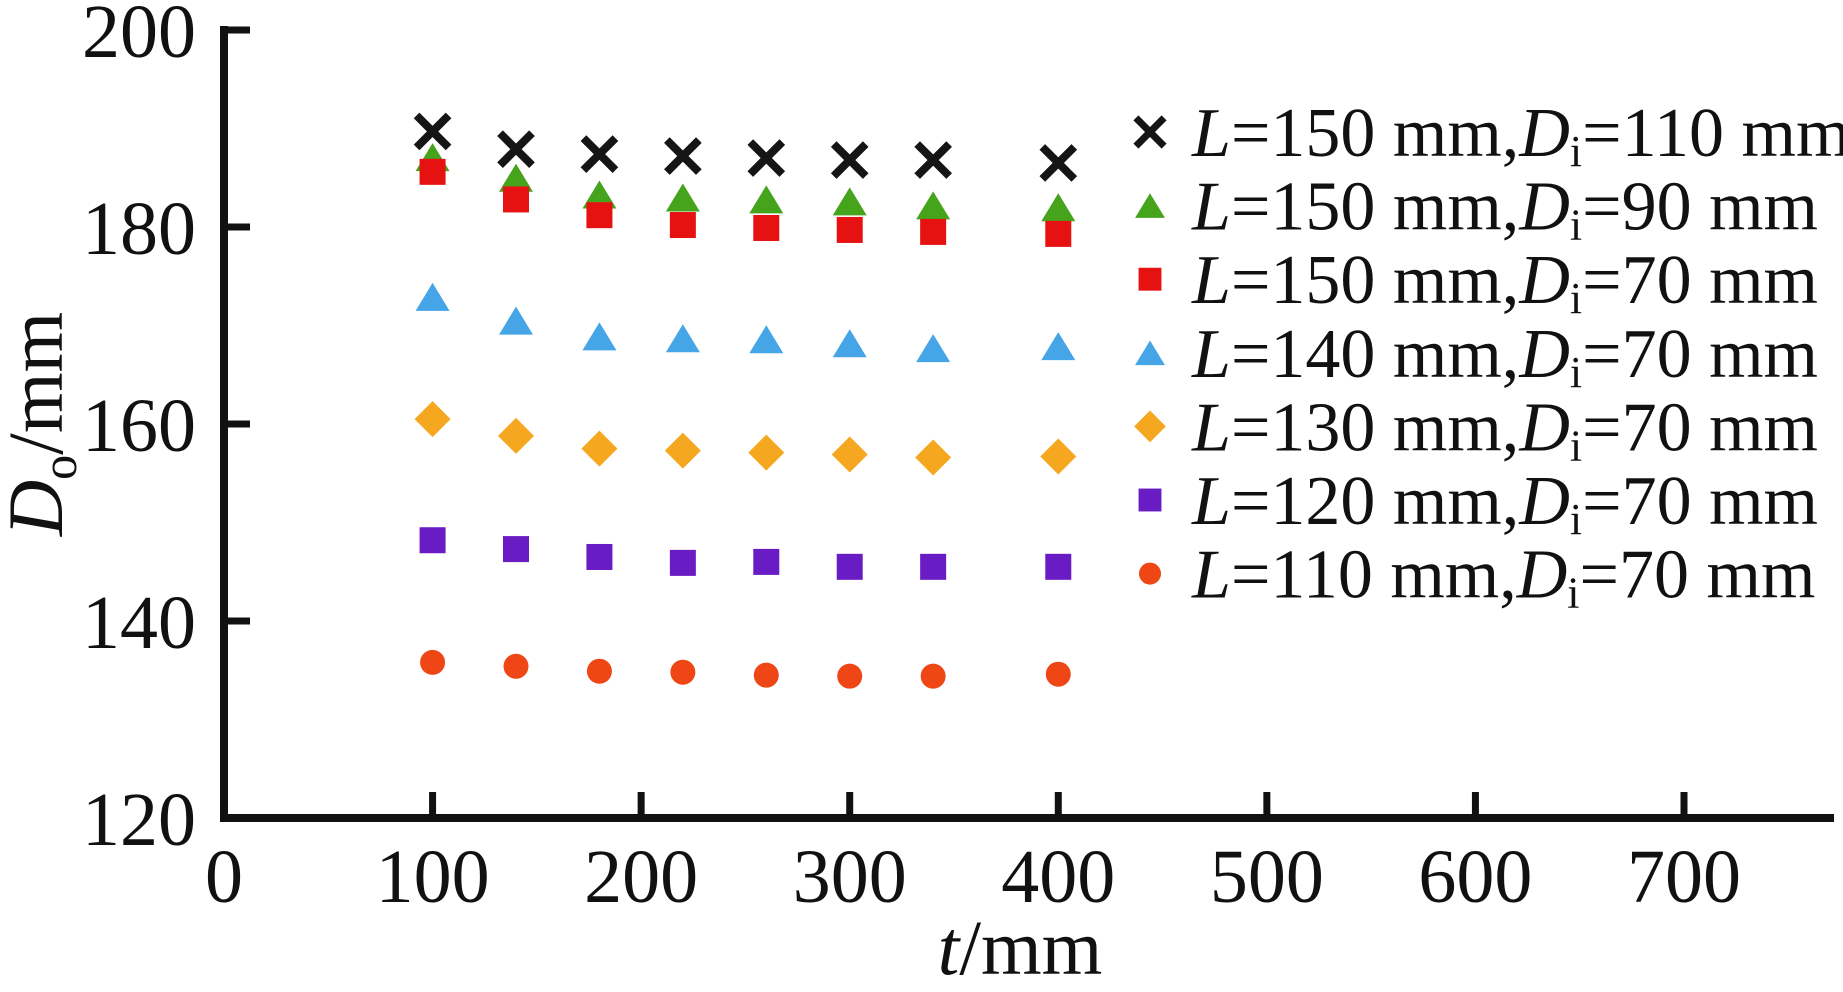  Describe the element at coordinates (139, 229) in the screenshot. I see `y-tick-label: 180` at that location.